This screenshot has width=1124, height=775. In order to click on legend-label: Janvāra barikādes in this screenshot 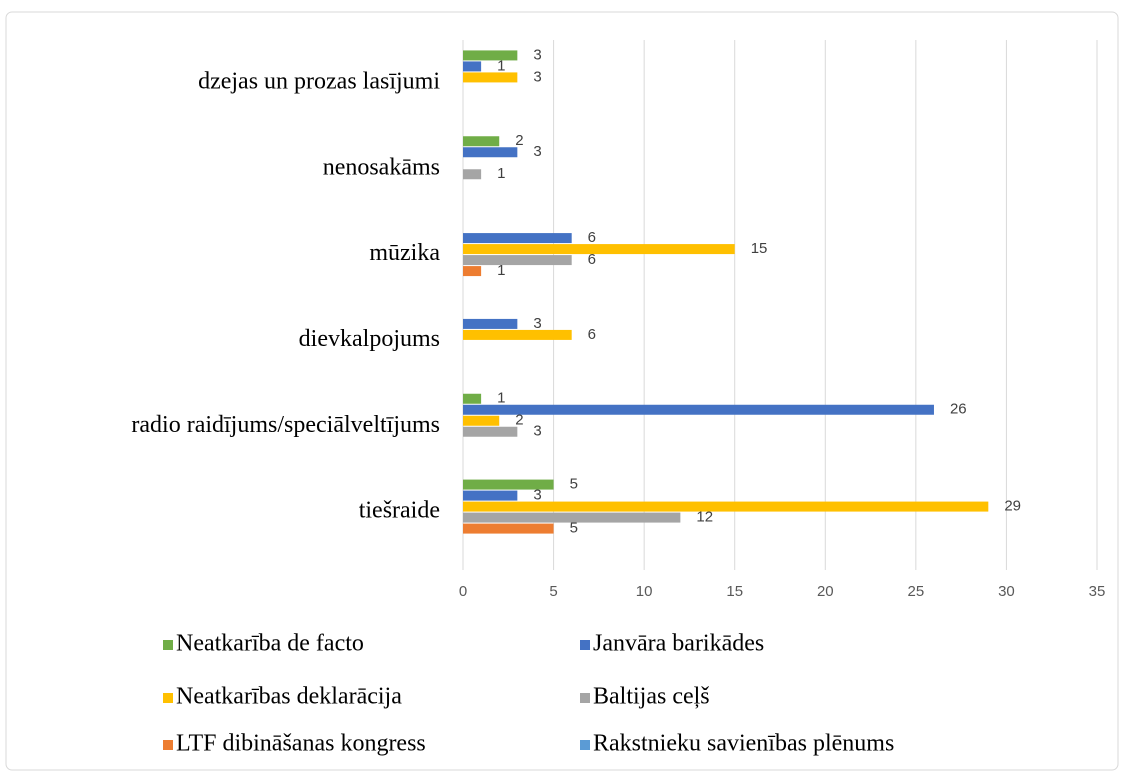, I will do `click(678, 644)`.